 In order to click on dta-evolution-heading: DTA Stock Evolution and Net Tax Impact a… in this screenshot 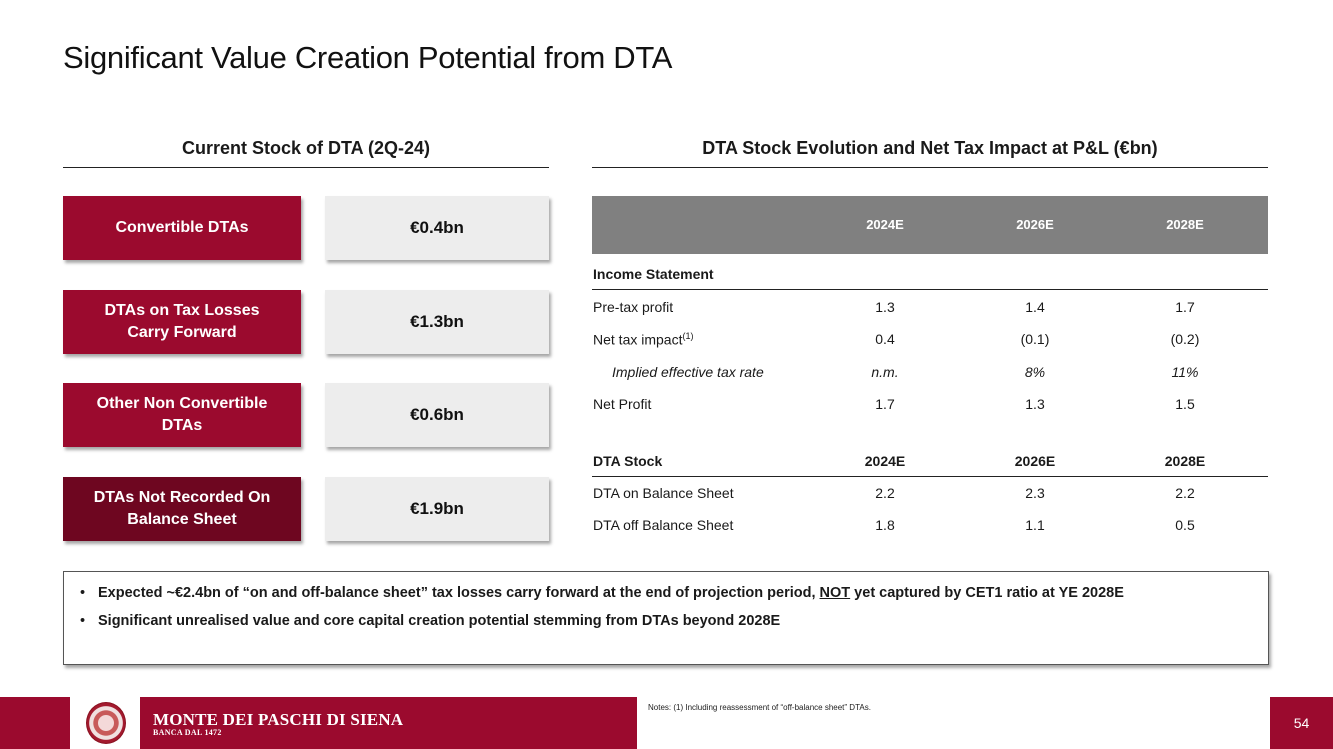, I will do `click(930, 153)`.